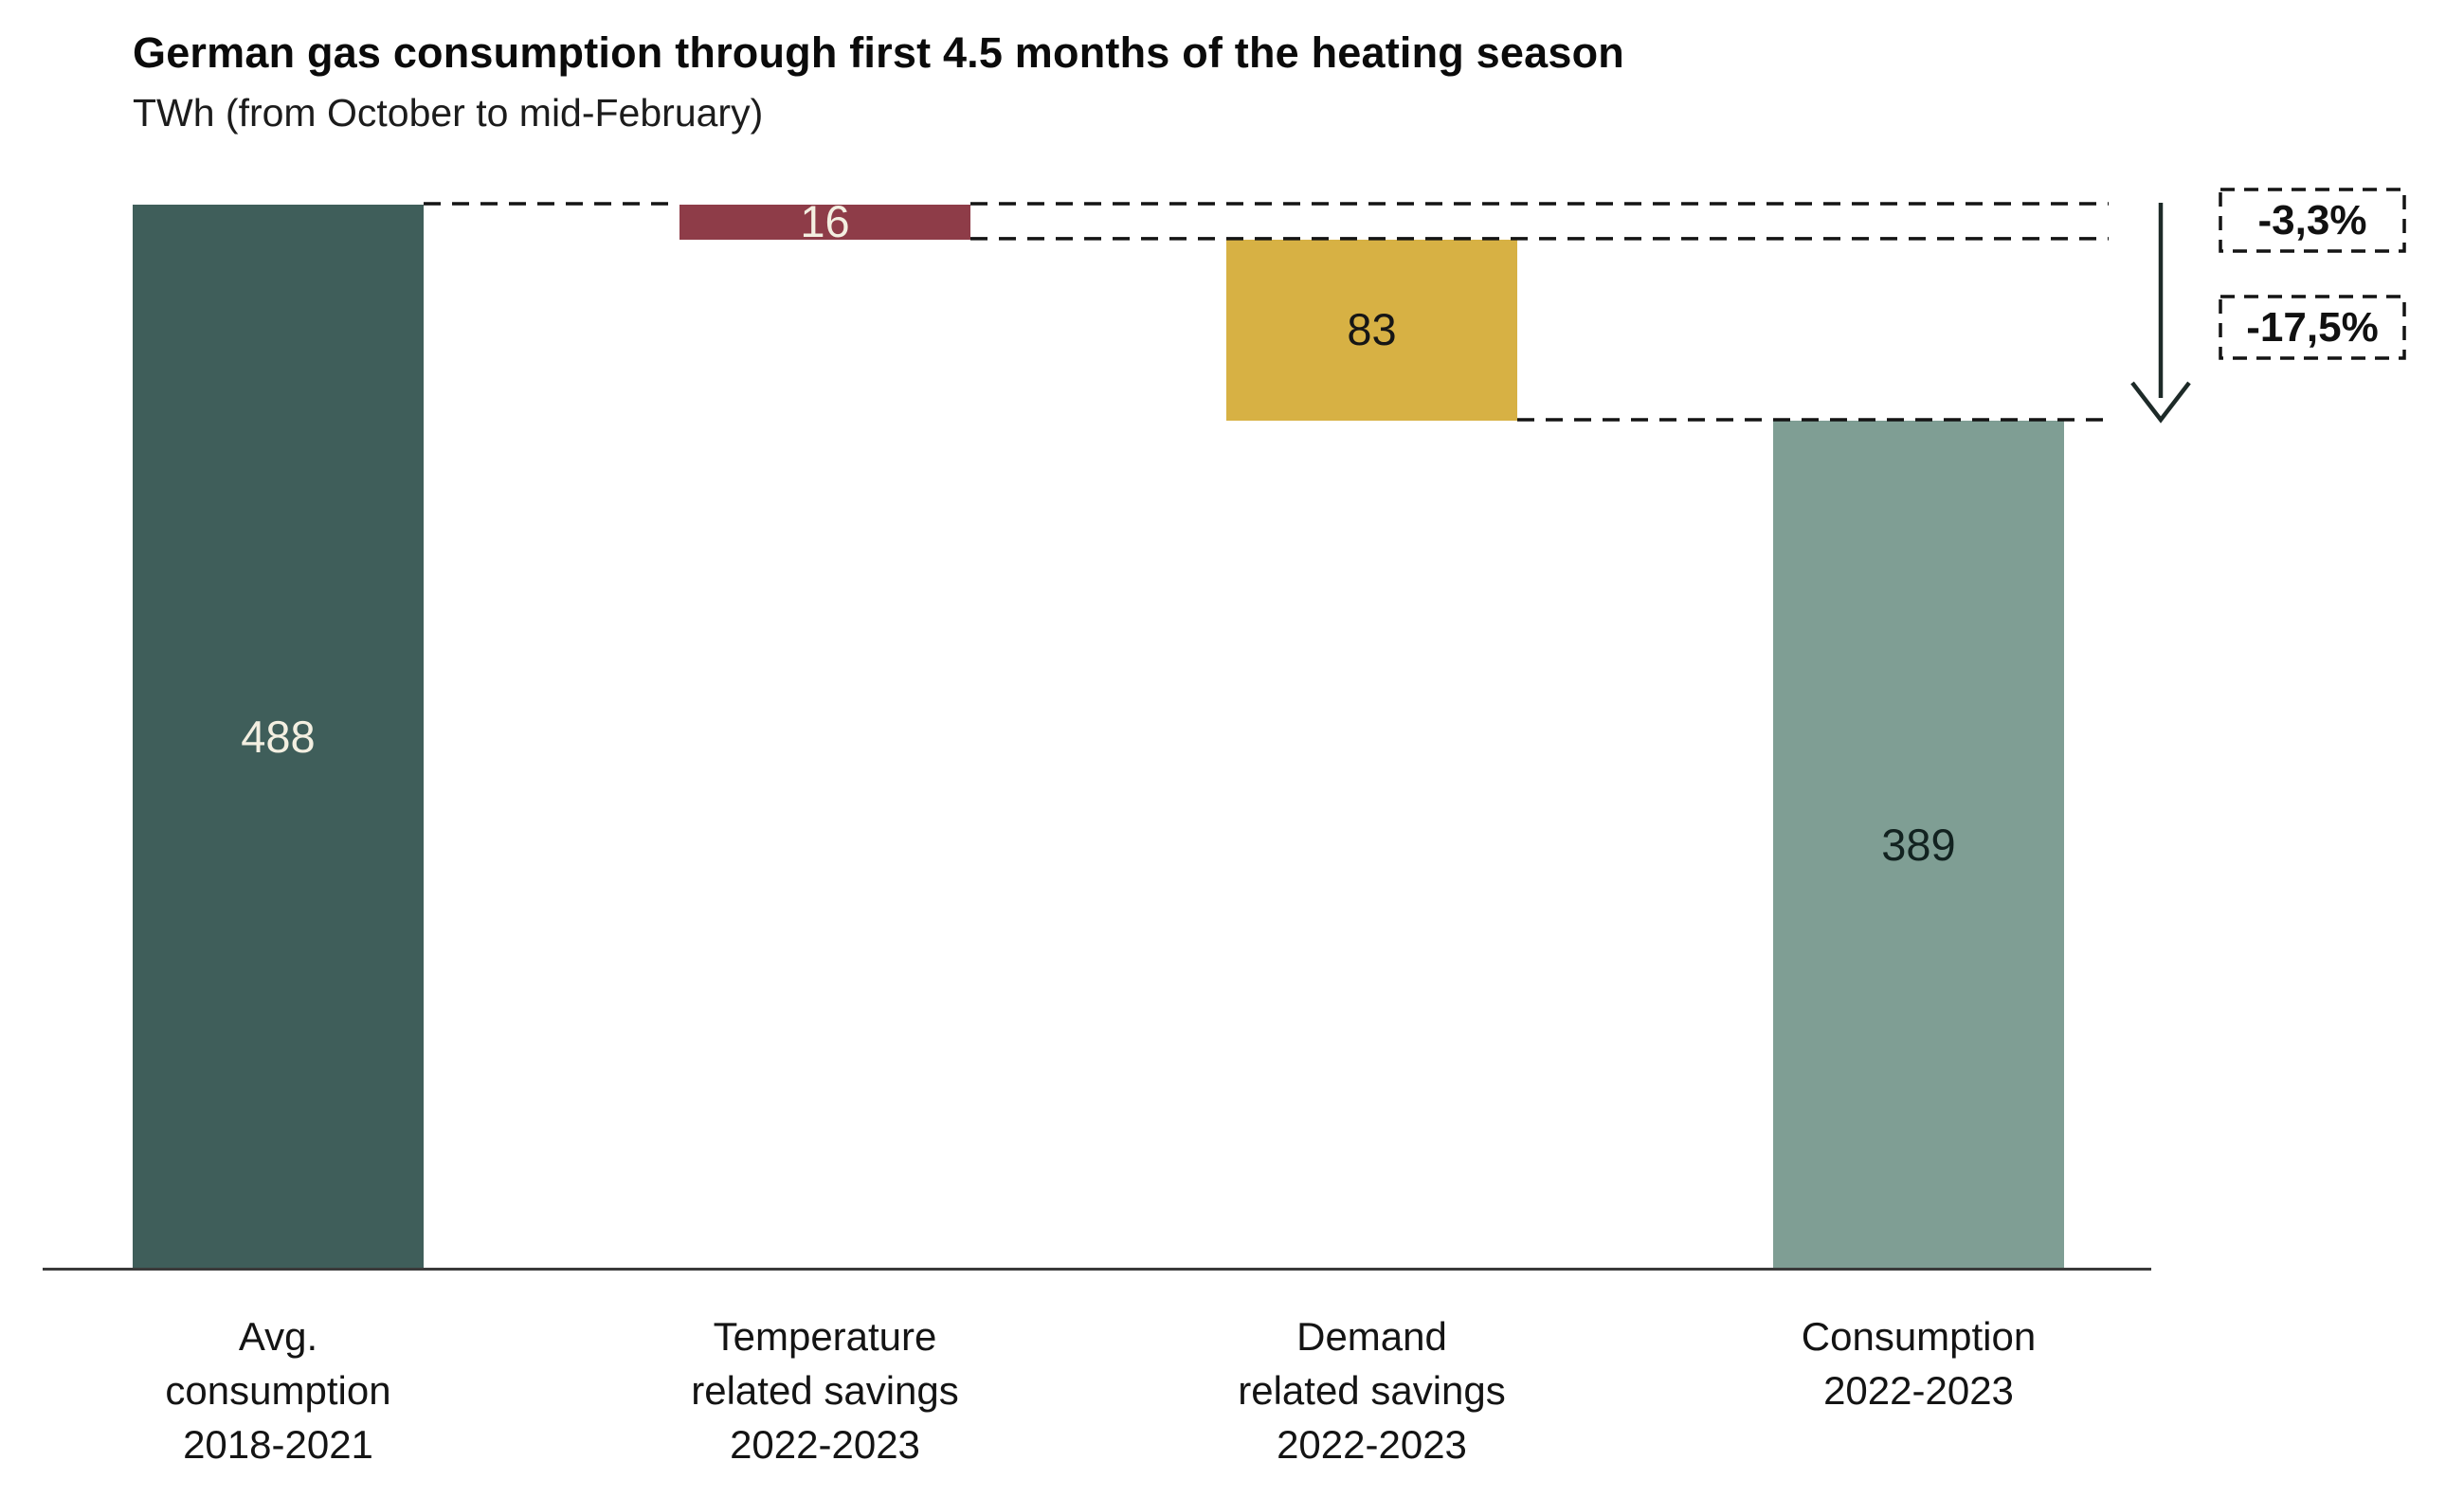 This screenshot has height=1497, width=2464. Describe the element at coordinates (278, 1445) in the screenshot. I see `category-label-line: 2018-2021` at that location.